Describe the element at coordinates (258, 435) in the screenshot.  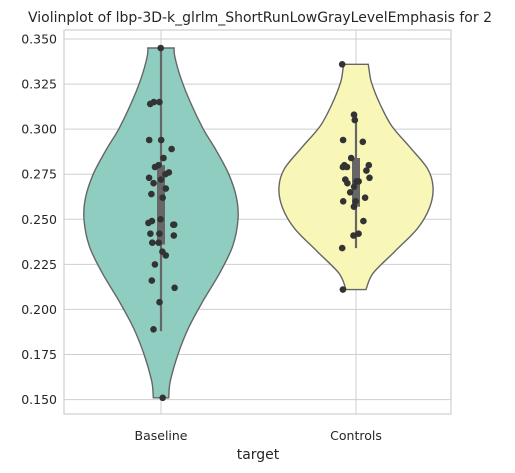
I see `x-axis-ticks: Baseline Controls` at that location.